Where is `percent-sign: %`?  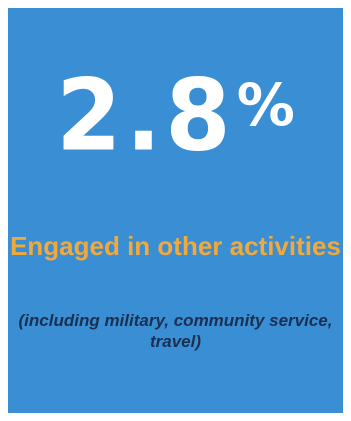 percent-sign: % is located at coordinates (265, 105).